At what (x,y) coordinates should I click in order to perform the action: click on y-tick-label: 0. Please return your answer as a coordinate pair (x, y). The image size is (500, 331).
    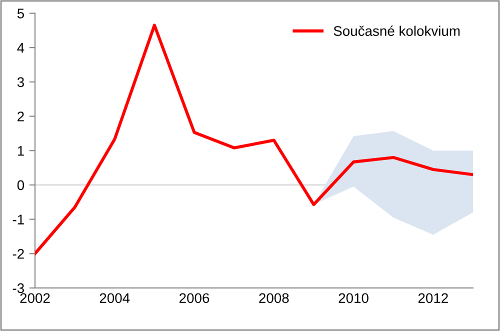
    Looking at the image, I should click on (20, 185).